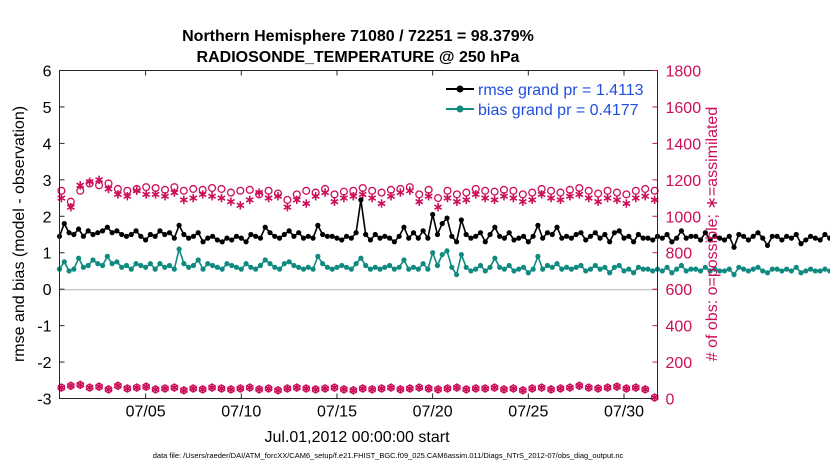 The image size is (830, 470). Describe the element at coordinates (358, 57) in the screenshot. I see `chart-title-line2: RADIOSONDE_TEMPERATURE @ 250 hPa` at that location.